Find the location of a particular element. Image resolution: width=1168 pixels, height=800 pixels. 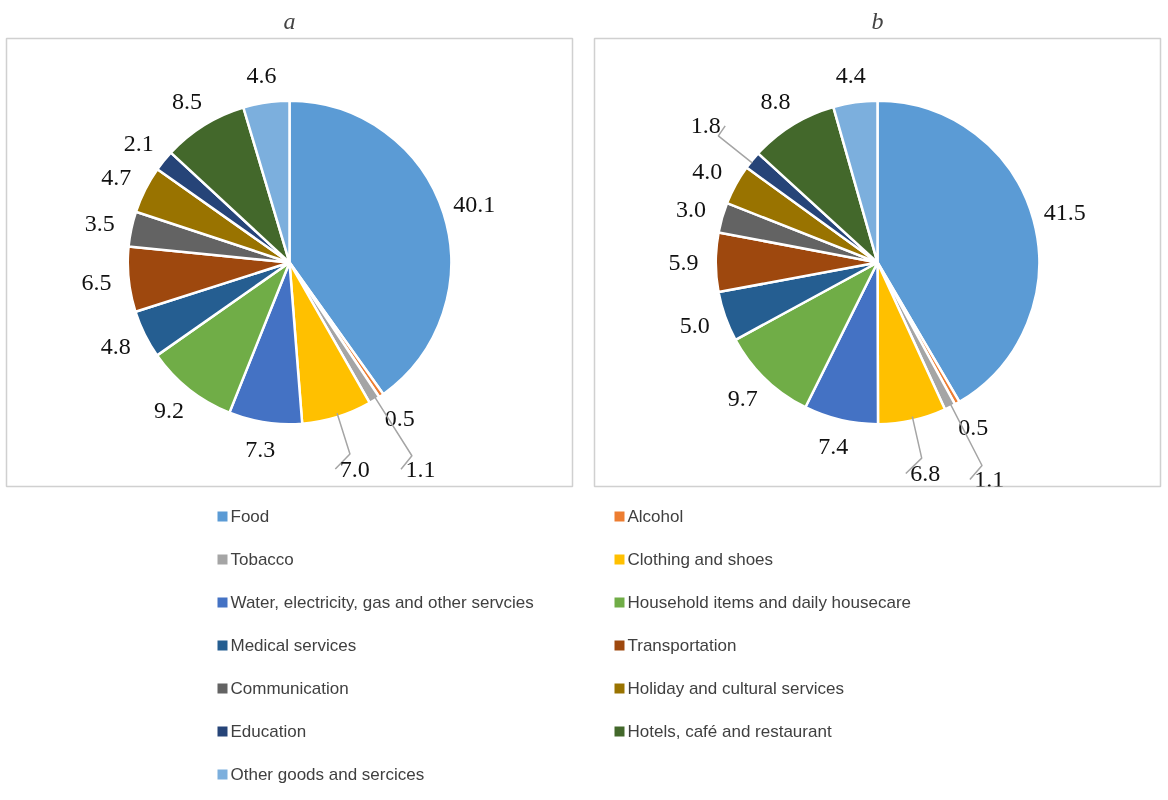

data-label: 2.1 is located at coordinates (138, 142).